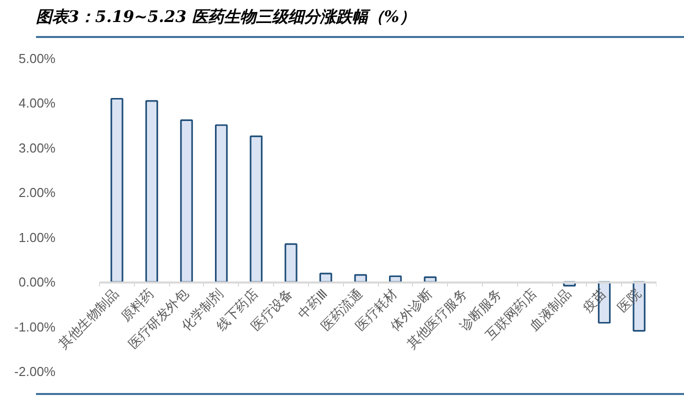 Image resolution: width=684 pixels, height=415 pixels. What do you see at coordinates (226, 17) in the screenshot?
I see `chart-title: 图表3：5.19~5.23 医药生物三级细分涨跌幅（%）` at bounding box center [226, 17].